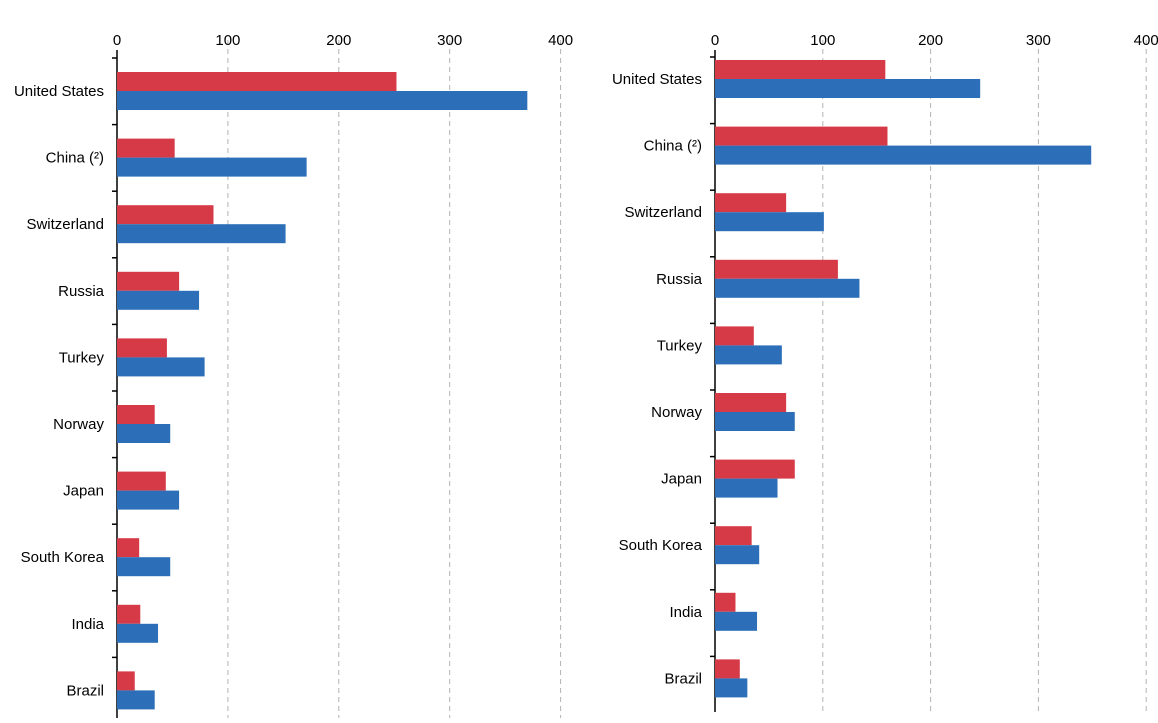  I want to click on x-tick-label-1-400: 400, so click(560, 40).